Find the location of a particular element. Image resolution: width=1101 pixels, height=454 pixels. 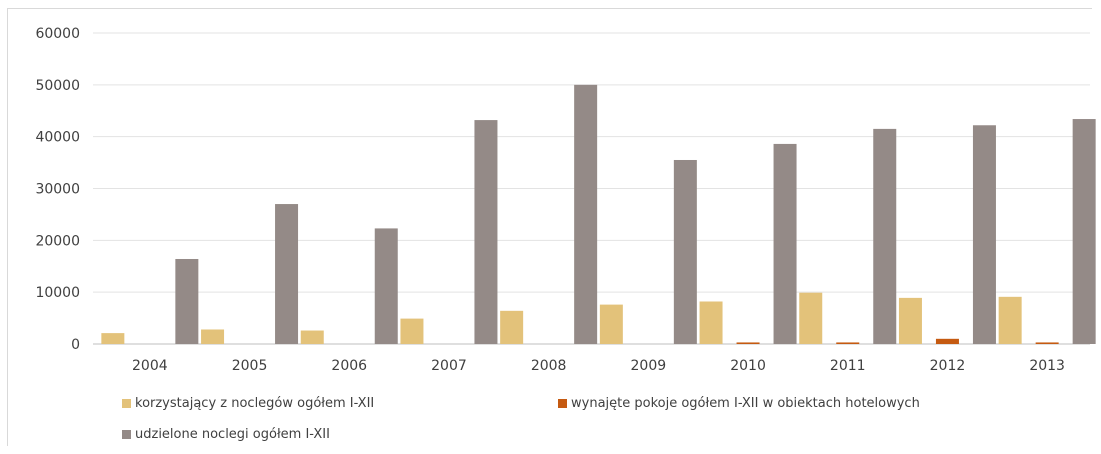

x-tick-label: 2010 is located at coordinates (748, 366).